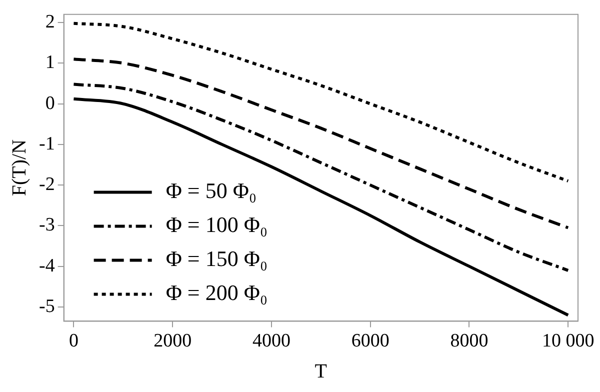  What do you see at coordinates (50, 103) in the screenshot?
I see `y-tick-label: 0` at bounding box center [50, 103].